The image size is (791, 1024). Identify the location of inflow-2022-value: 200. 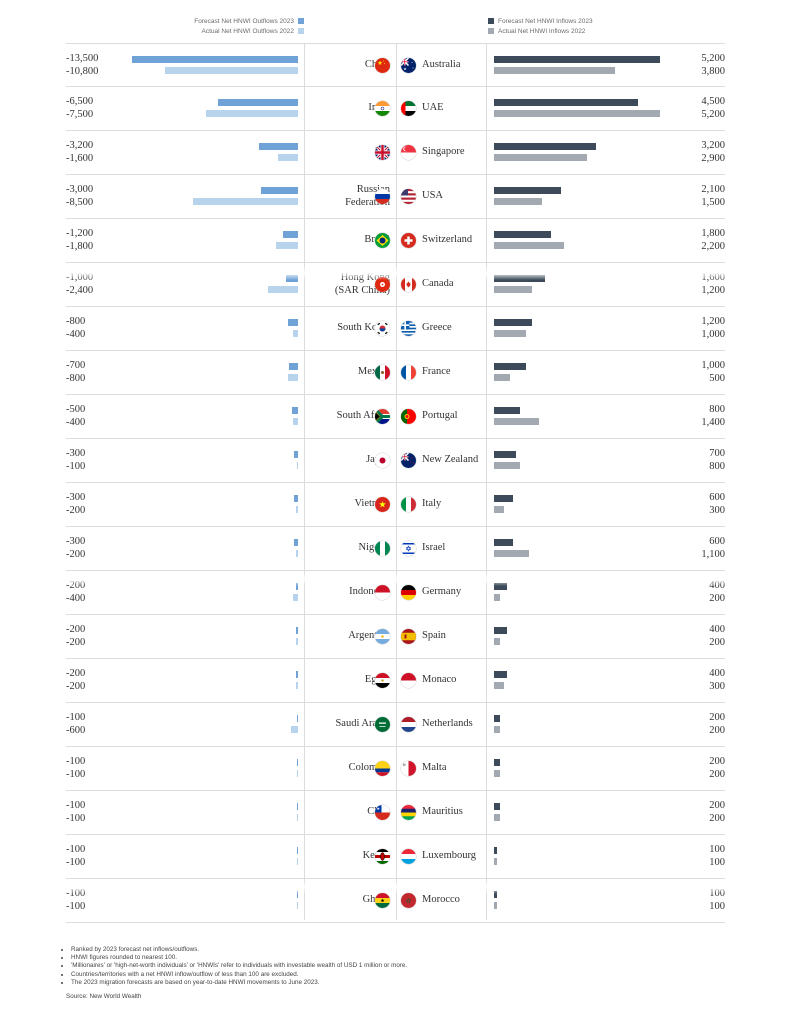
(717, 598).